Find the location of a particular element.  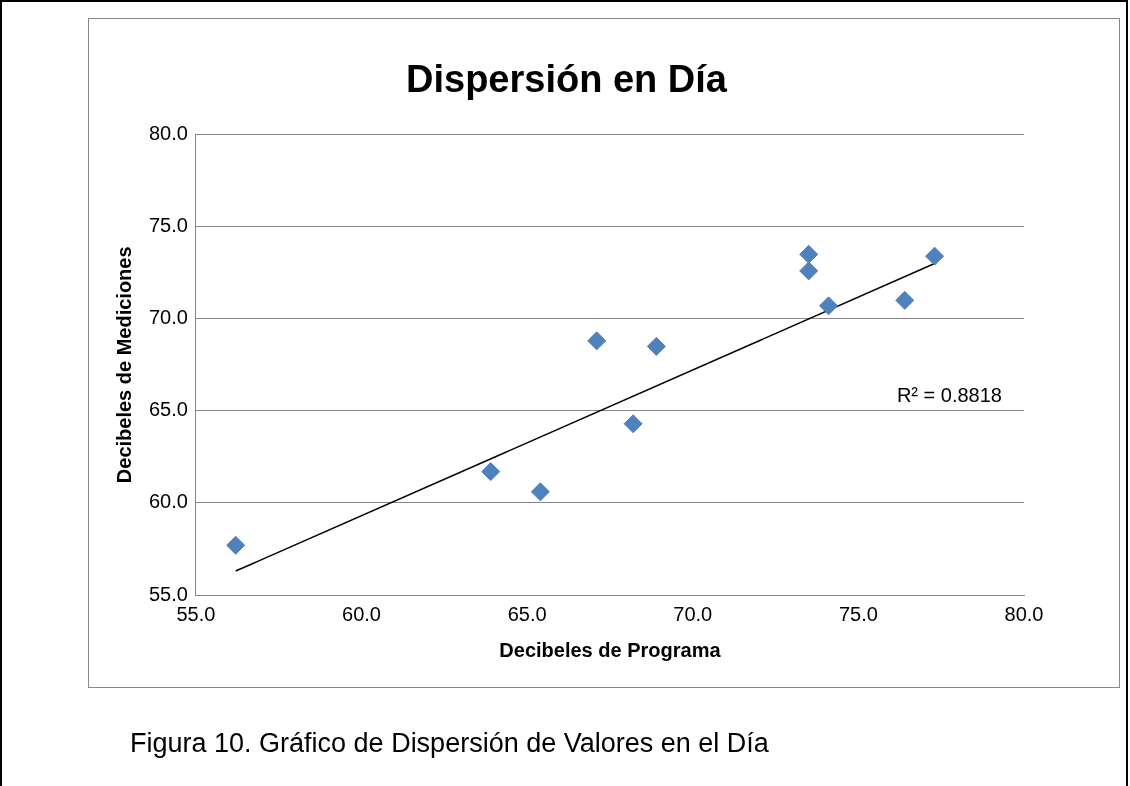

chart-title: Dispersión en Día is located at coordinates (567, 79).